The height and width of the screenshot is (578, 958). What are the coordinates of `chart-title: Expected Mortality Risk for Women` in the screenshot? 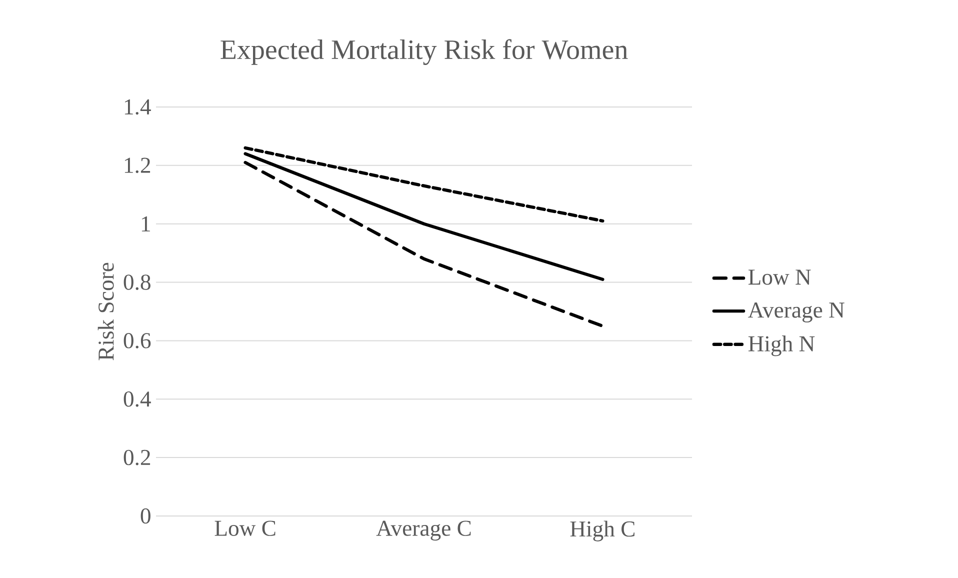 It's located at (424, 52).